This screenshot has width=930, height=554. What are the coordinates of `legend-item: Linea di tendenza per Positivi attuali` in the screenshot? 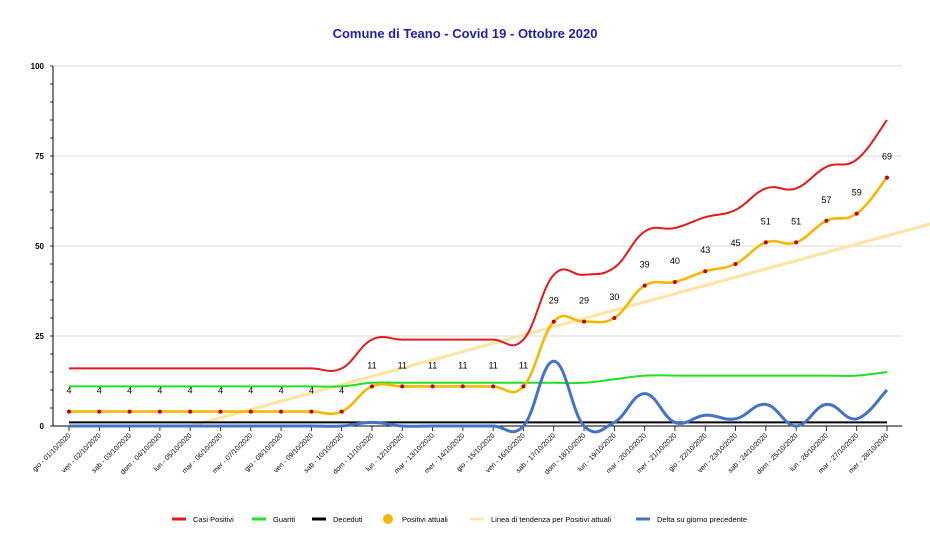 It's located at (540, 519).